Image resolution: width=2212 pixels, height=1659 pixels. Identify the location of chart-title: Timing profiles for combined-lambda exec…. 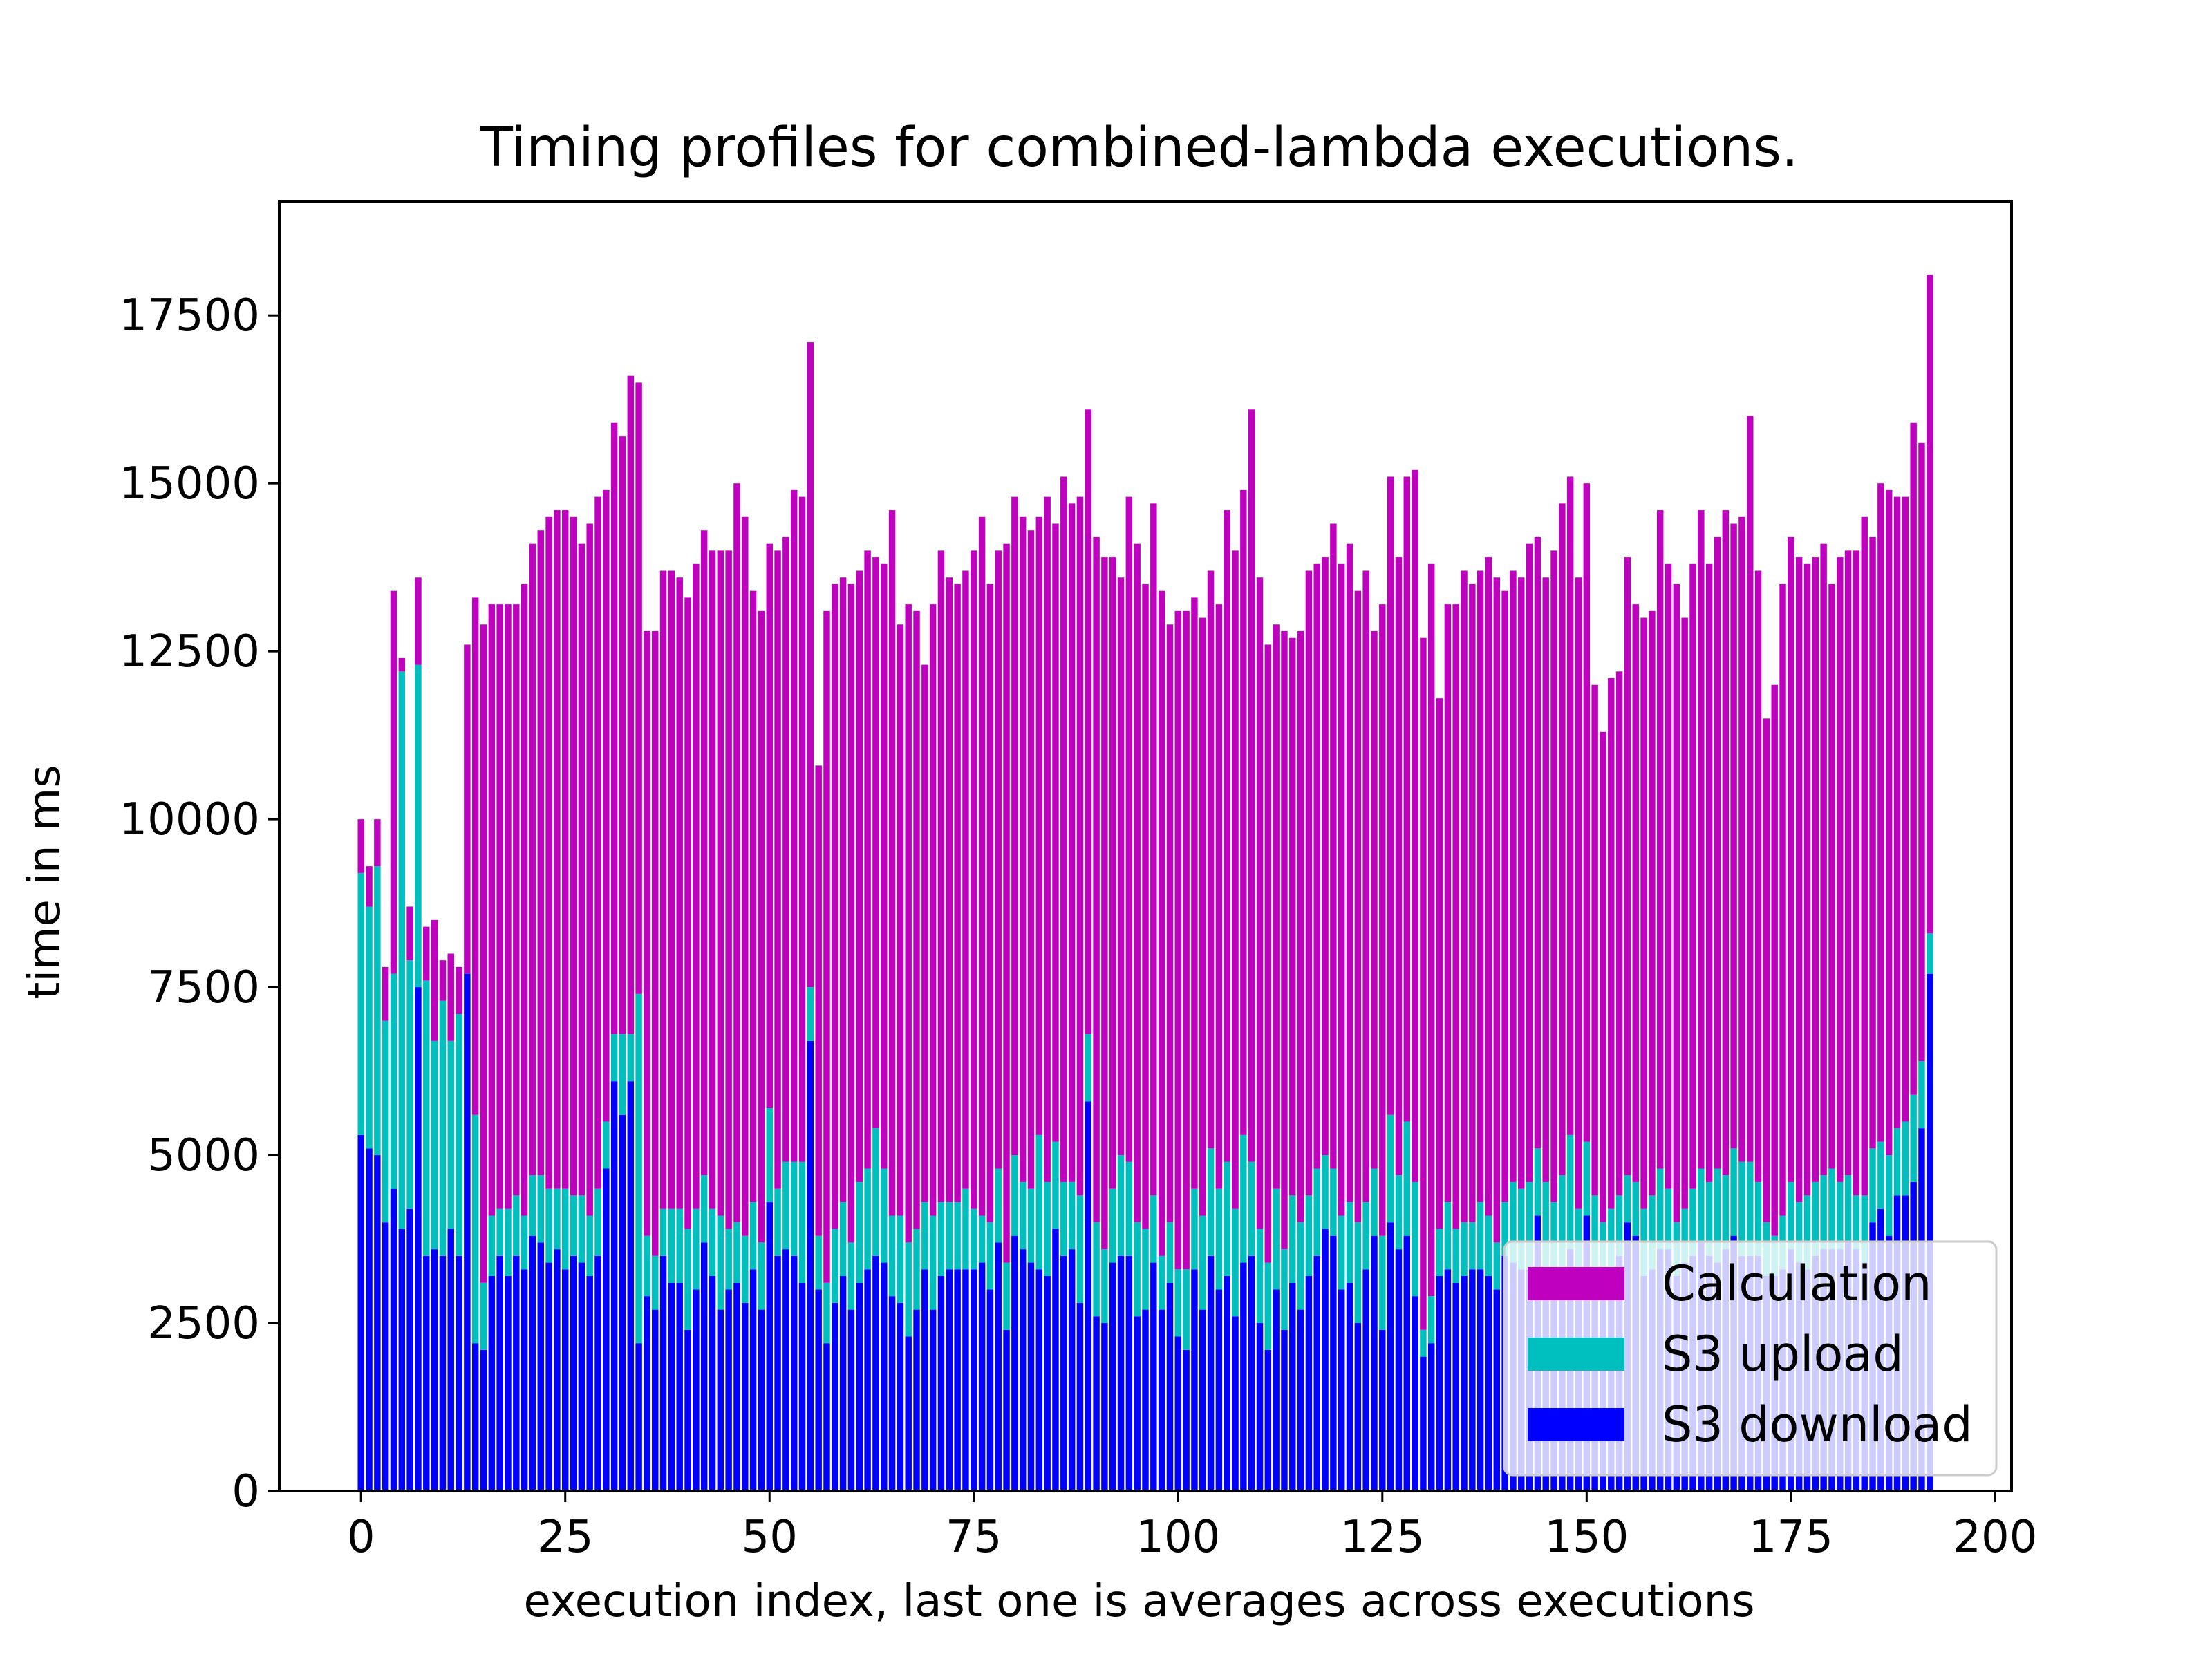
(1139, 148).